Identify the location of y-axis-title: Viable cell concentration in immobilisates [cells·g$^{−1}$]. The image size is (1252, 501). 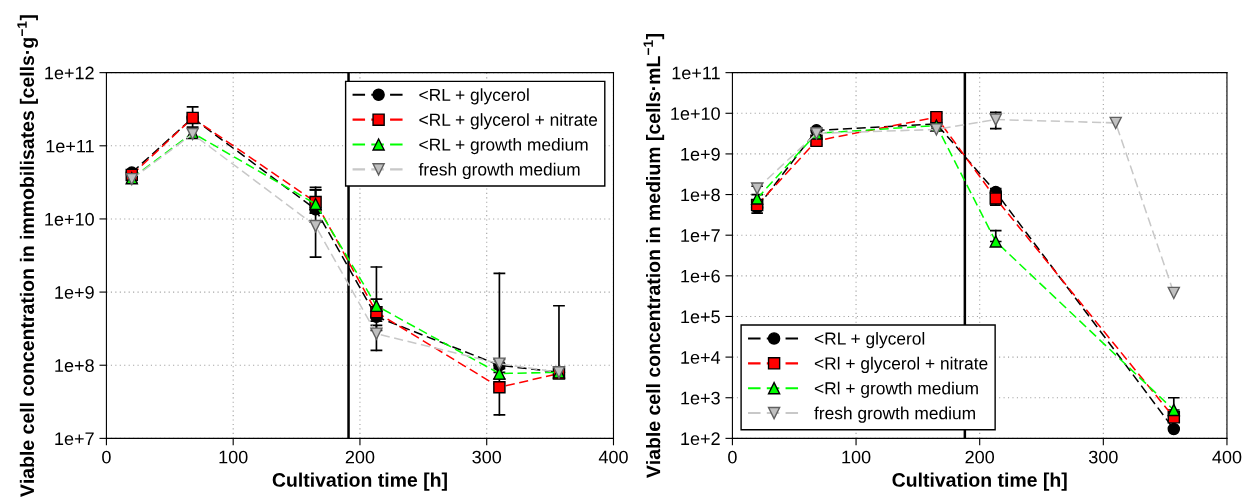
(28, 256).